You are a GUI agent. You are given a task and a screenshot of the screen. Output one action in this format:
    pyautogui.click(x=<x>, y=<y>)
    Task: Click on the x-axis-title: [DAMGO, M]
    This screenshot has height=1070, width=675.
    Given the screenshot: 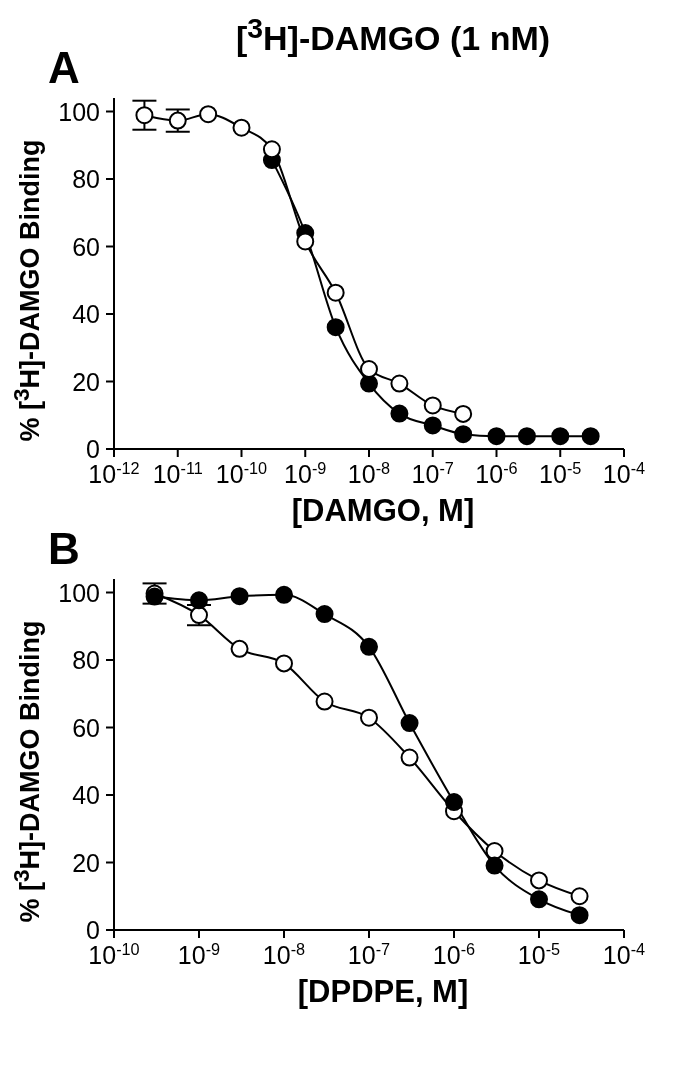 What is the action you would take?
    pyautogui.click(x=383, y=510)
    